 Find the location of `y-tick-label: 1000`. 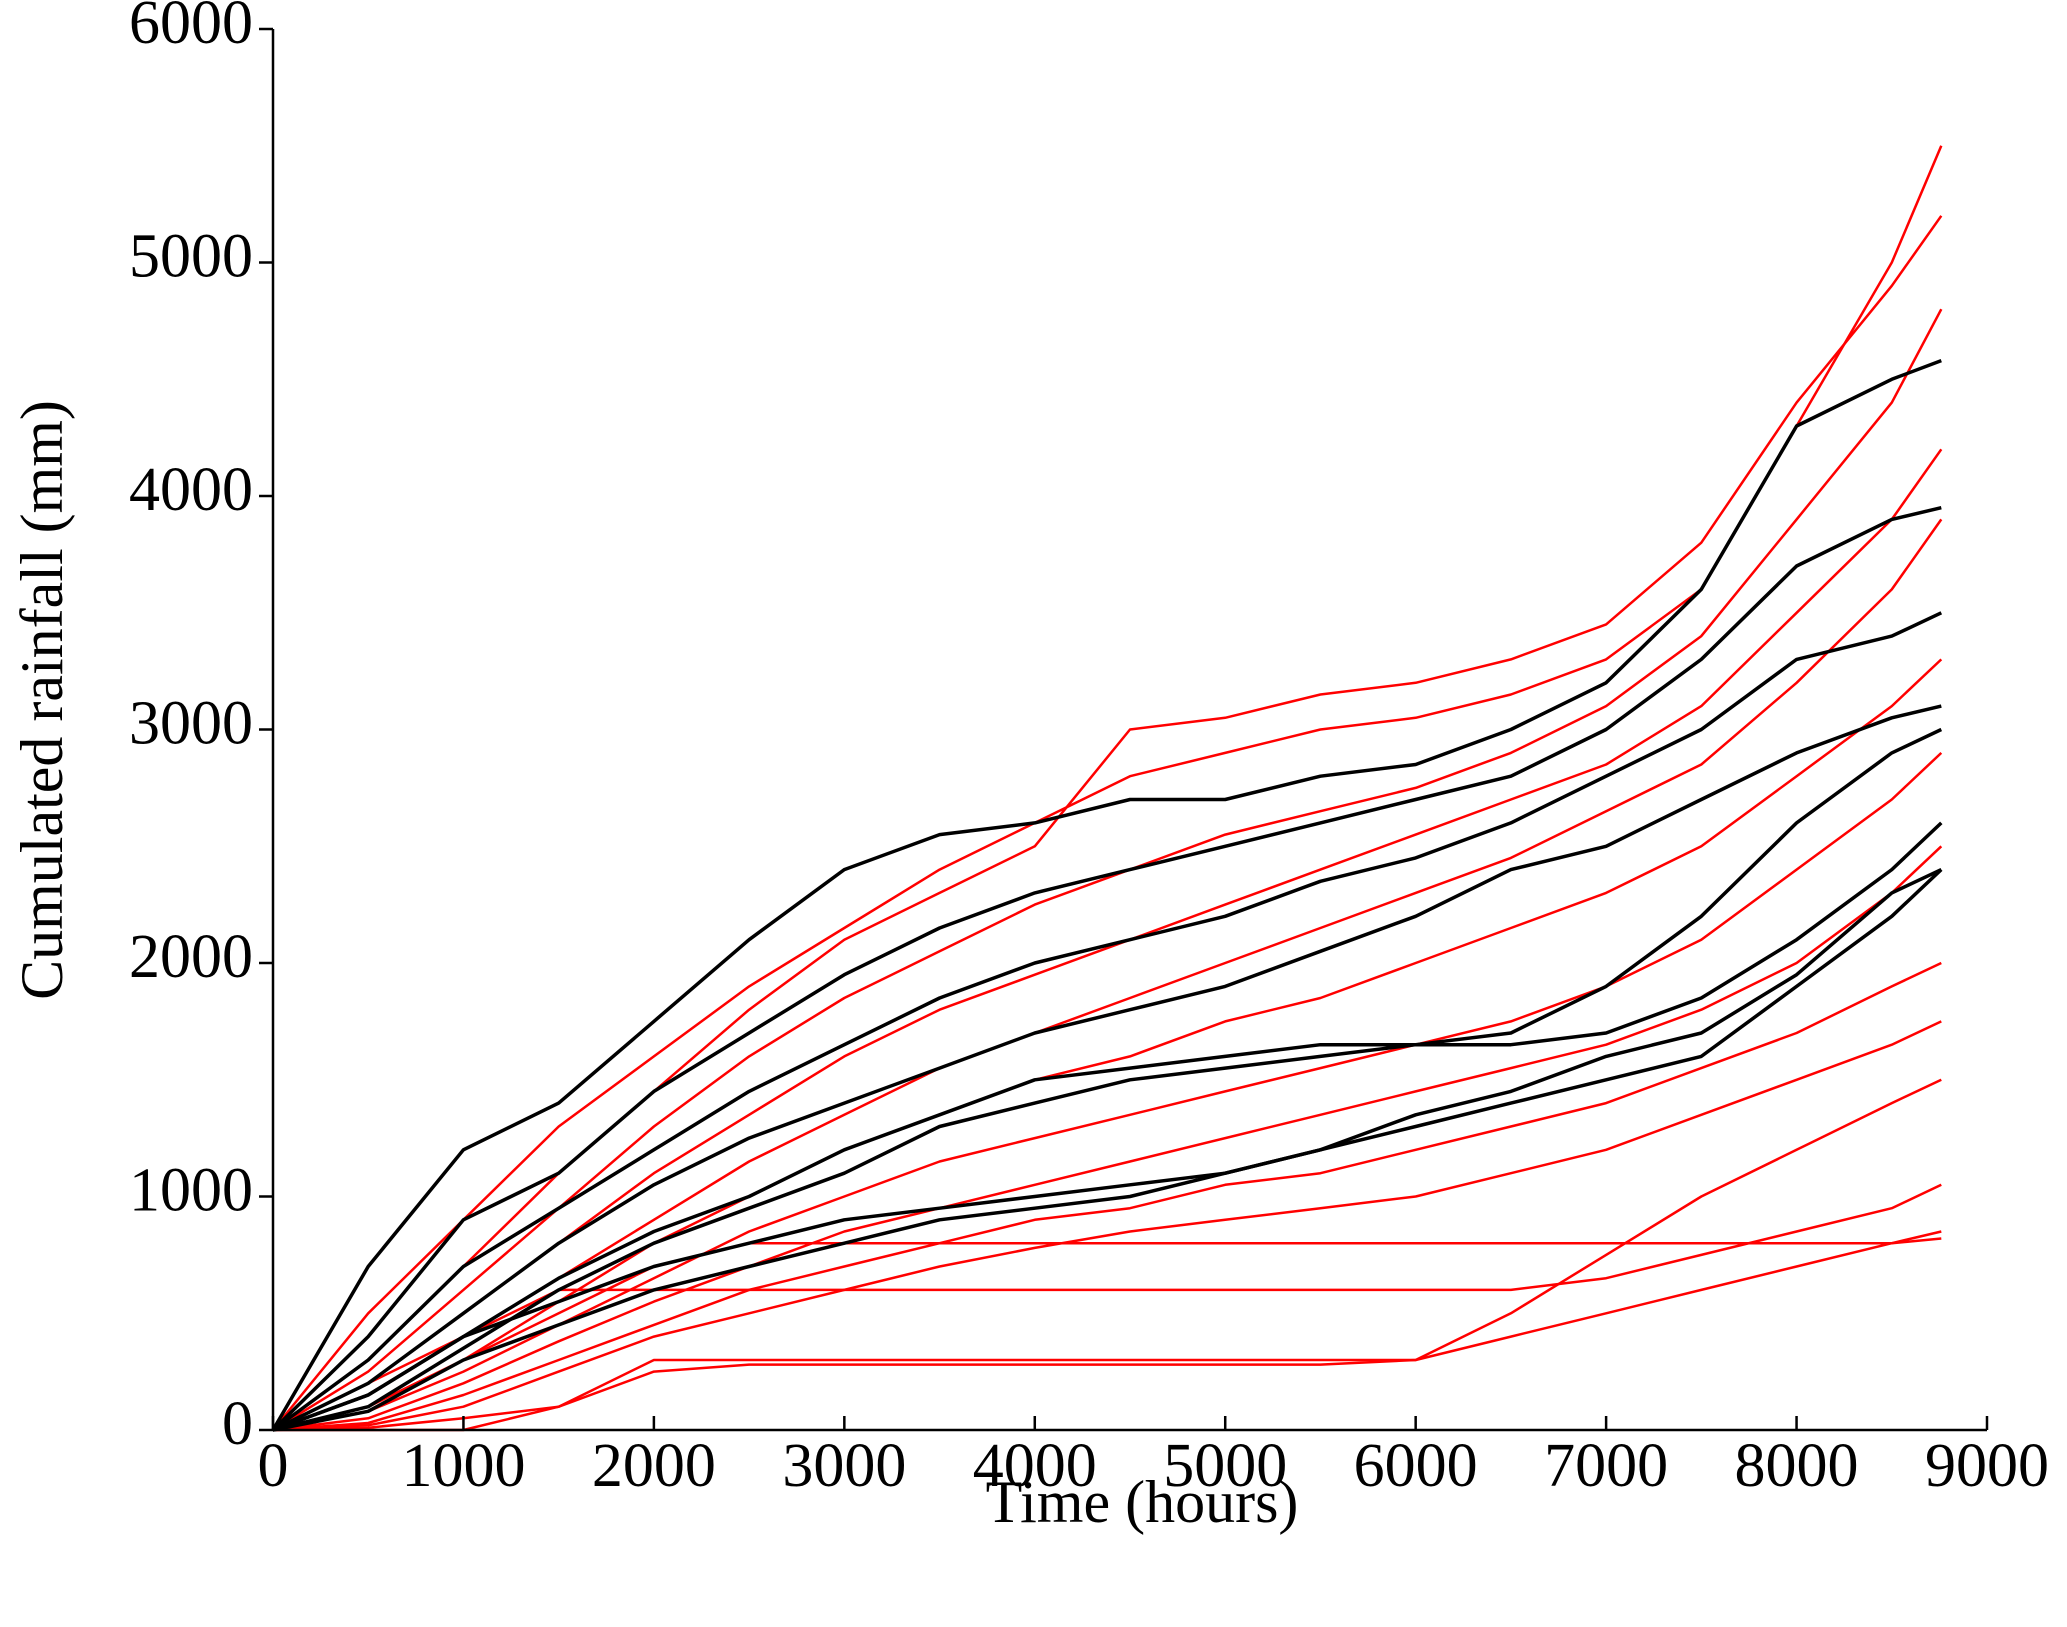

y-tick-label: 1000 is located at coordinates (191, 1191).